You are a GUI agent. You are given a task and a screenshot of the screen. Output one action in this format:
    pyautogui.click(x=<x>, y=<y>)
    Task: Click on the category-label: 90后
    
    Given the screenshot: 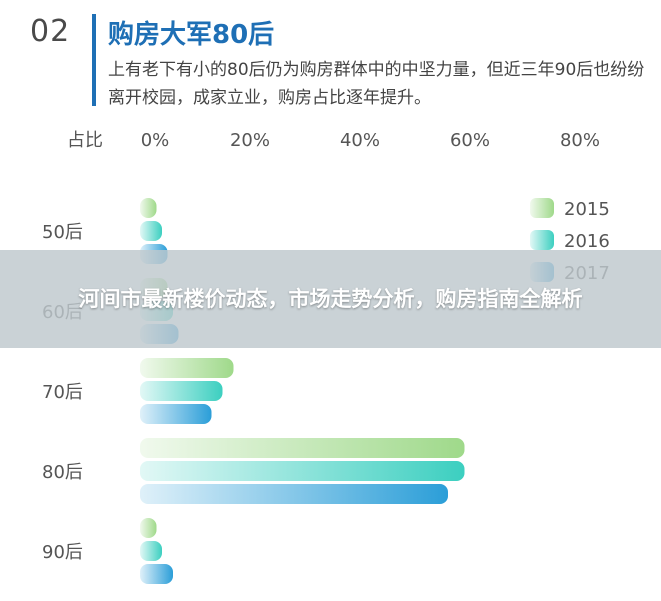 What is the action you would take?
    pyautogui.click(x=62, y=552)
    